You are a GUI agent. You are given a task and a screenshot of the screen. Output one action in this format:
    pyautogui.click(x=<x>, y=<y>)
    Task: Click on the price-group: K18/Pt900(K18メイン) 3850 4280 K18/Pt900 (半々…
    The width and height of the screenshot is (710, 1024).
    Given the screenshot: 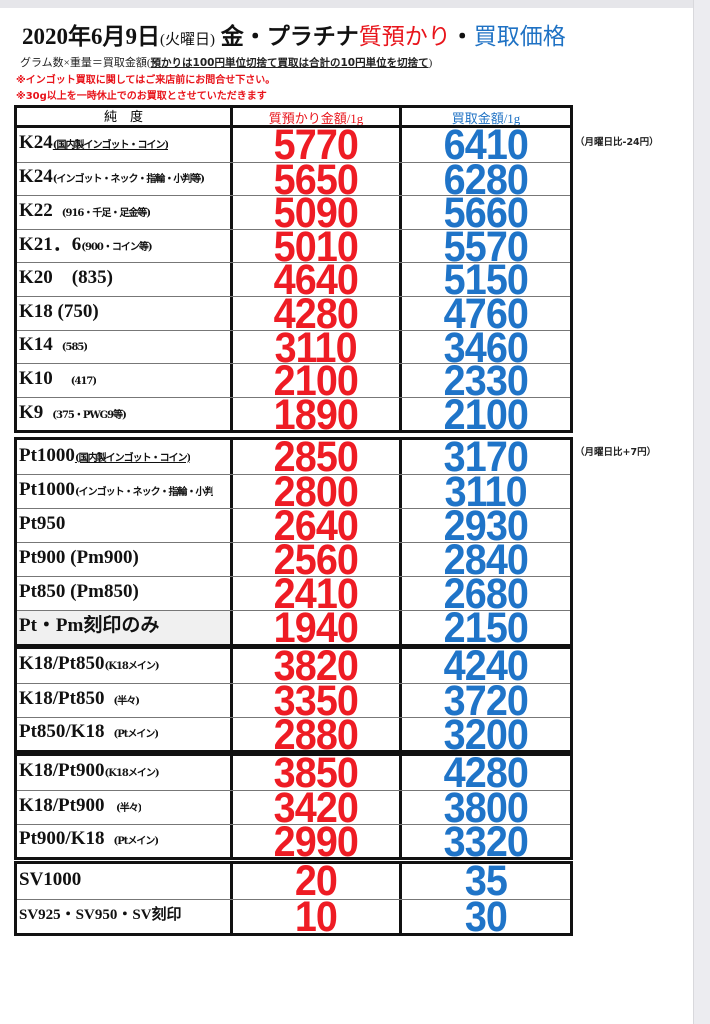 What is the action you would take?
    pyautogui.click(x=293, y=807)
    